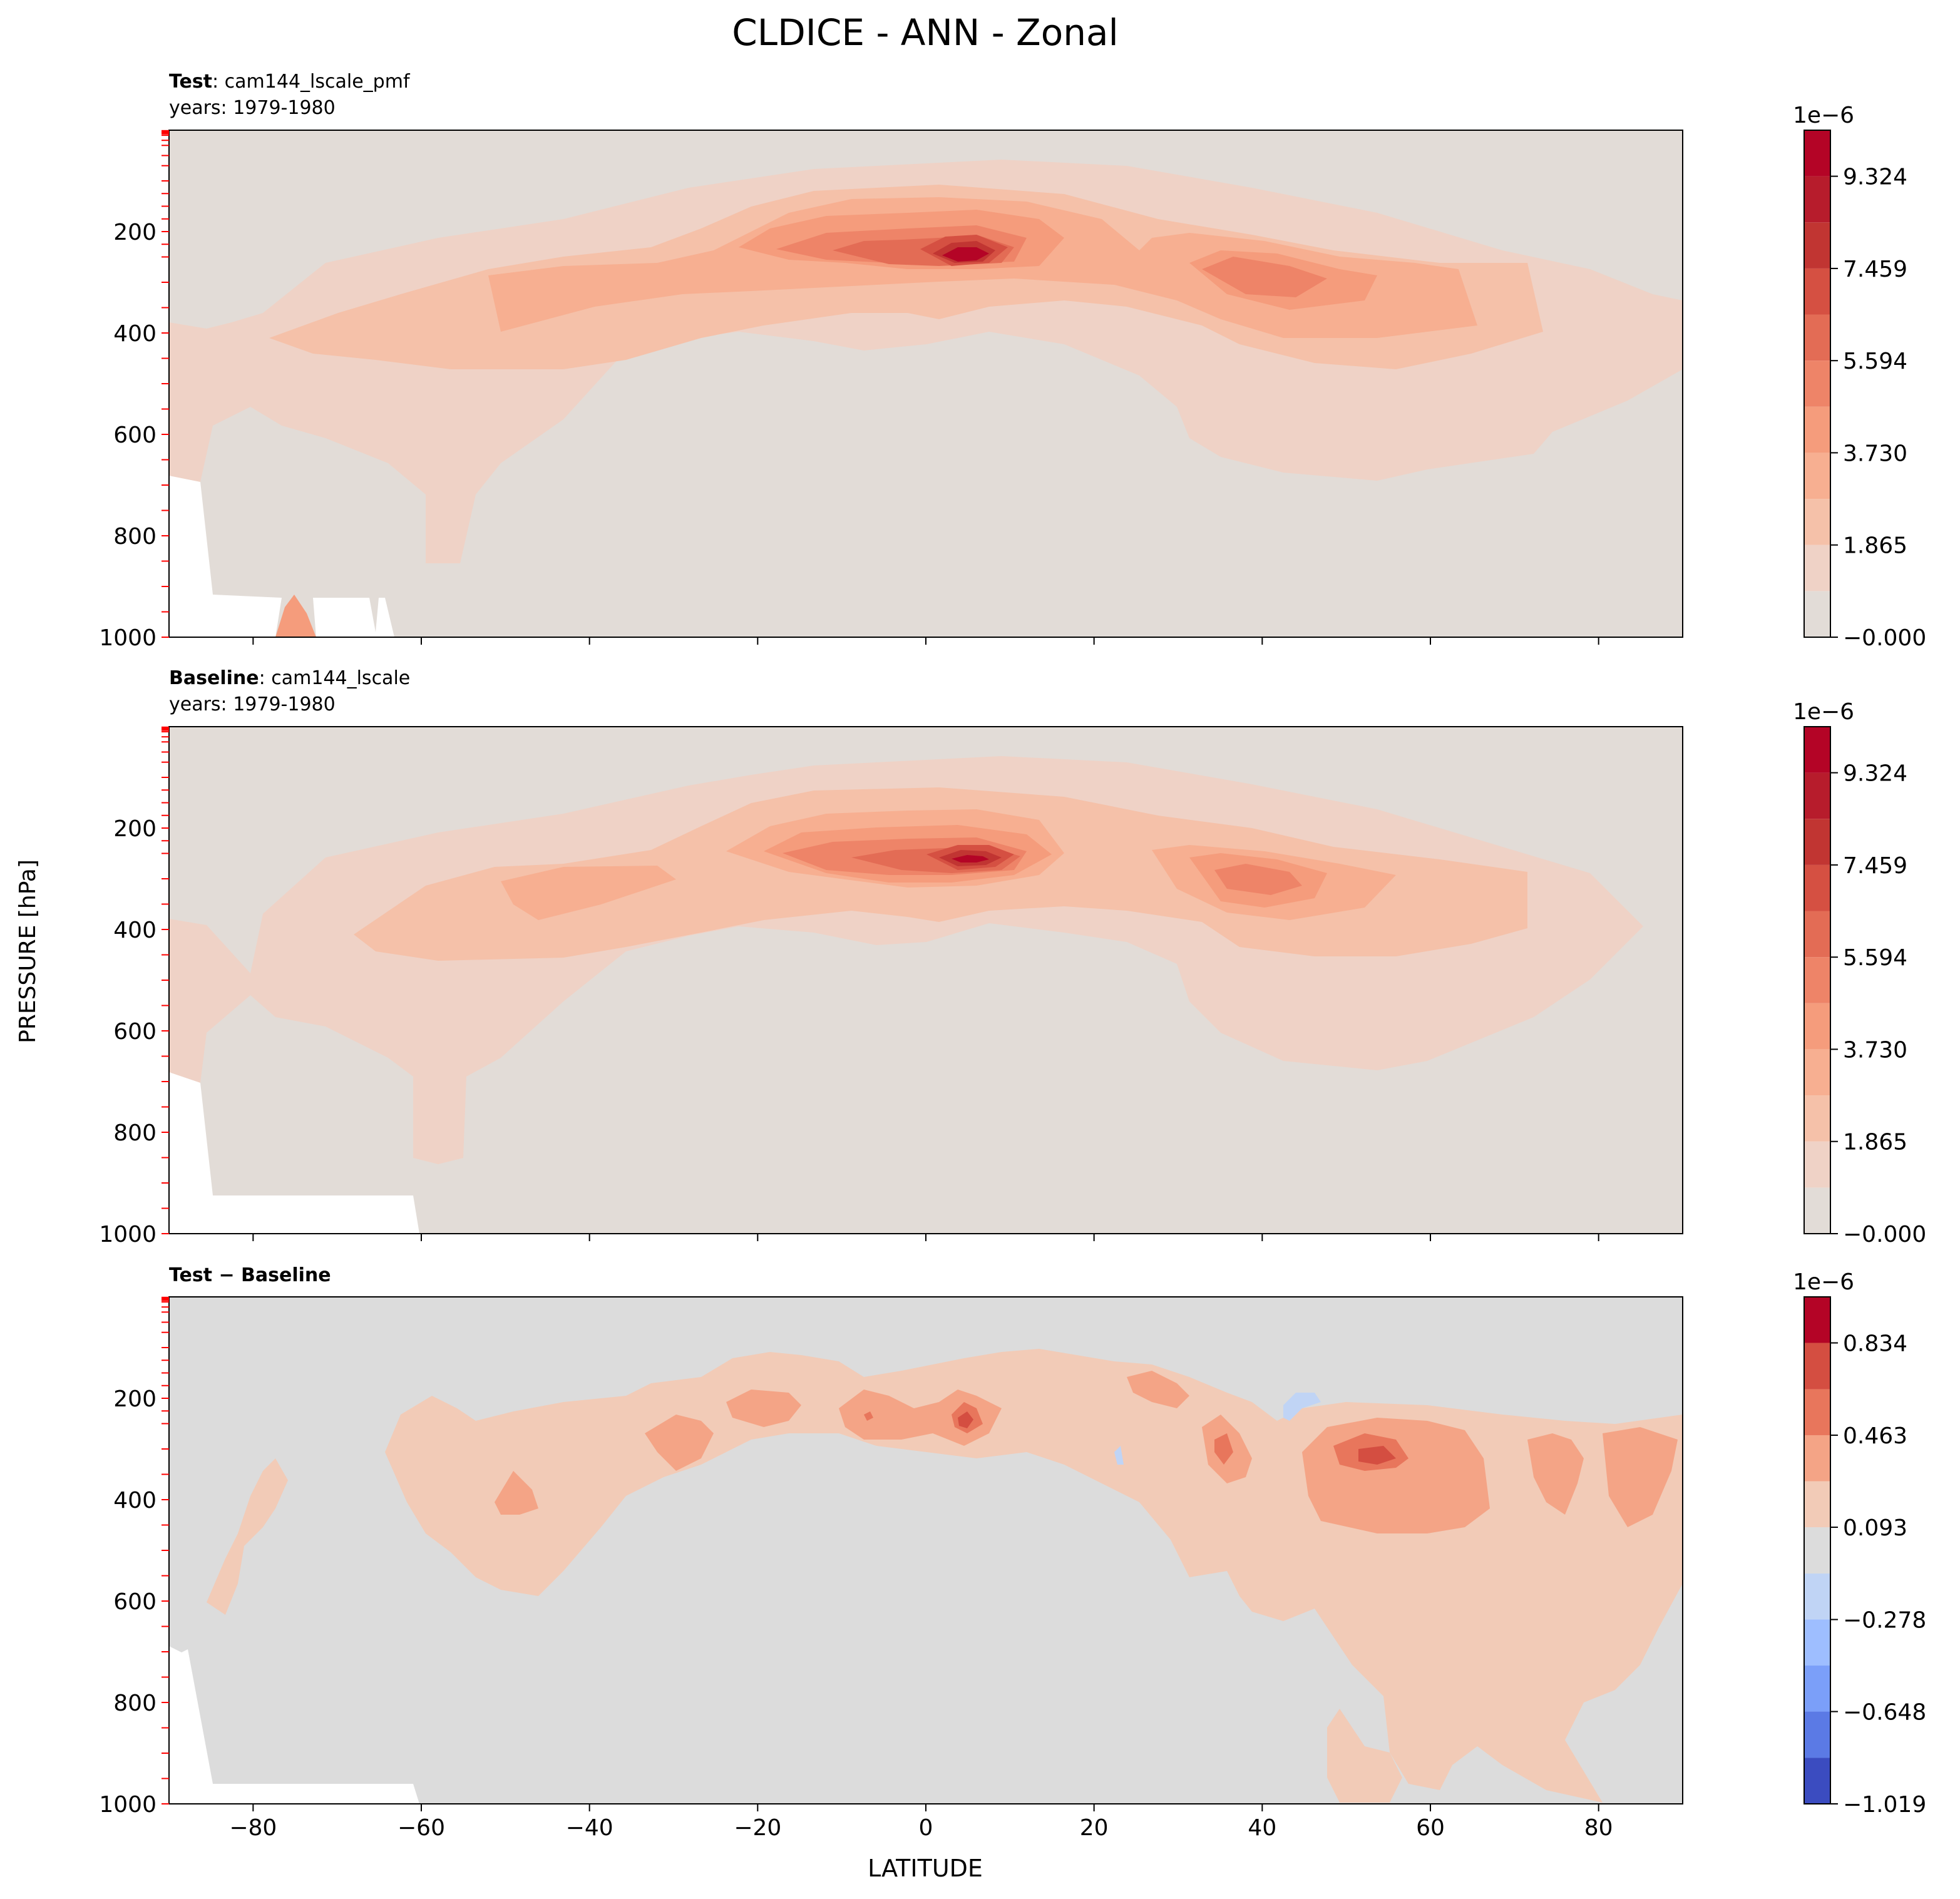 Image resolution: width=1960 pixels, height=1899 pixels. I want to click on panel-test-case: : cam144_lscale_pmf, so click(311, 82).